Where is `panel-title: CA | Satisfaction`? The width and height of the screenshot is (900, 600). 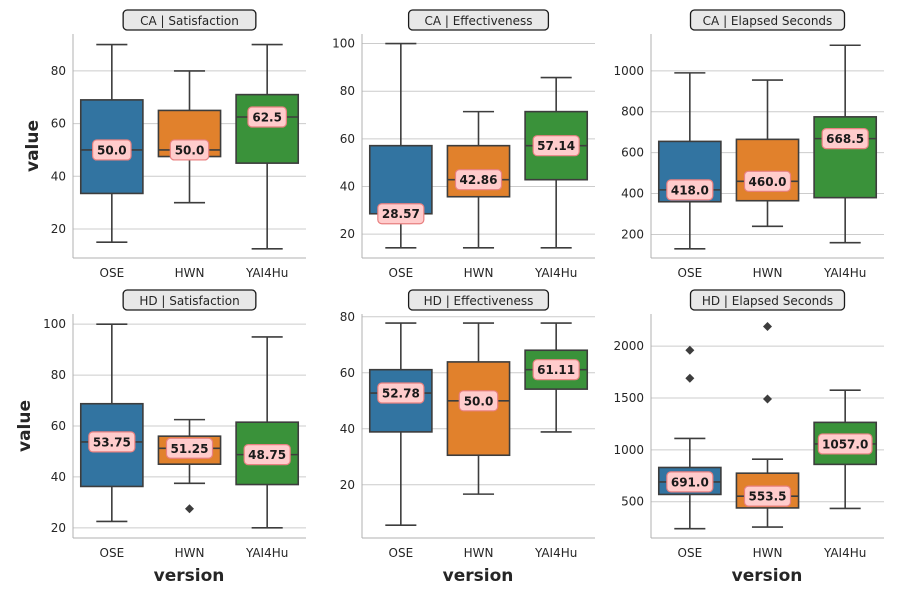
panel-title: CA | Satisfaction is located at coordinates (189, 20).